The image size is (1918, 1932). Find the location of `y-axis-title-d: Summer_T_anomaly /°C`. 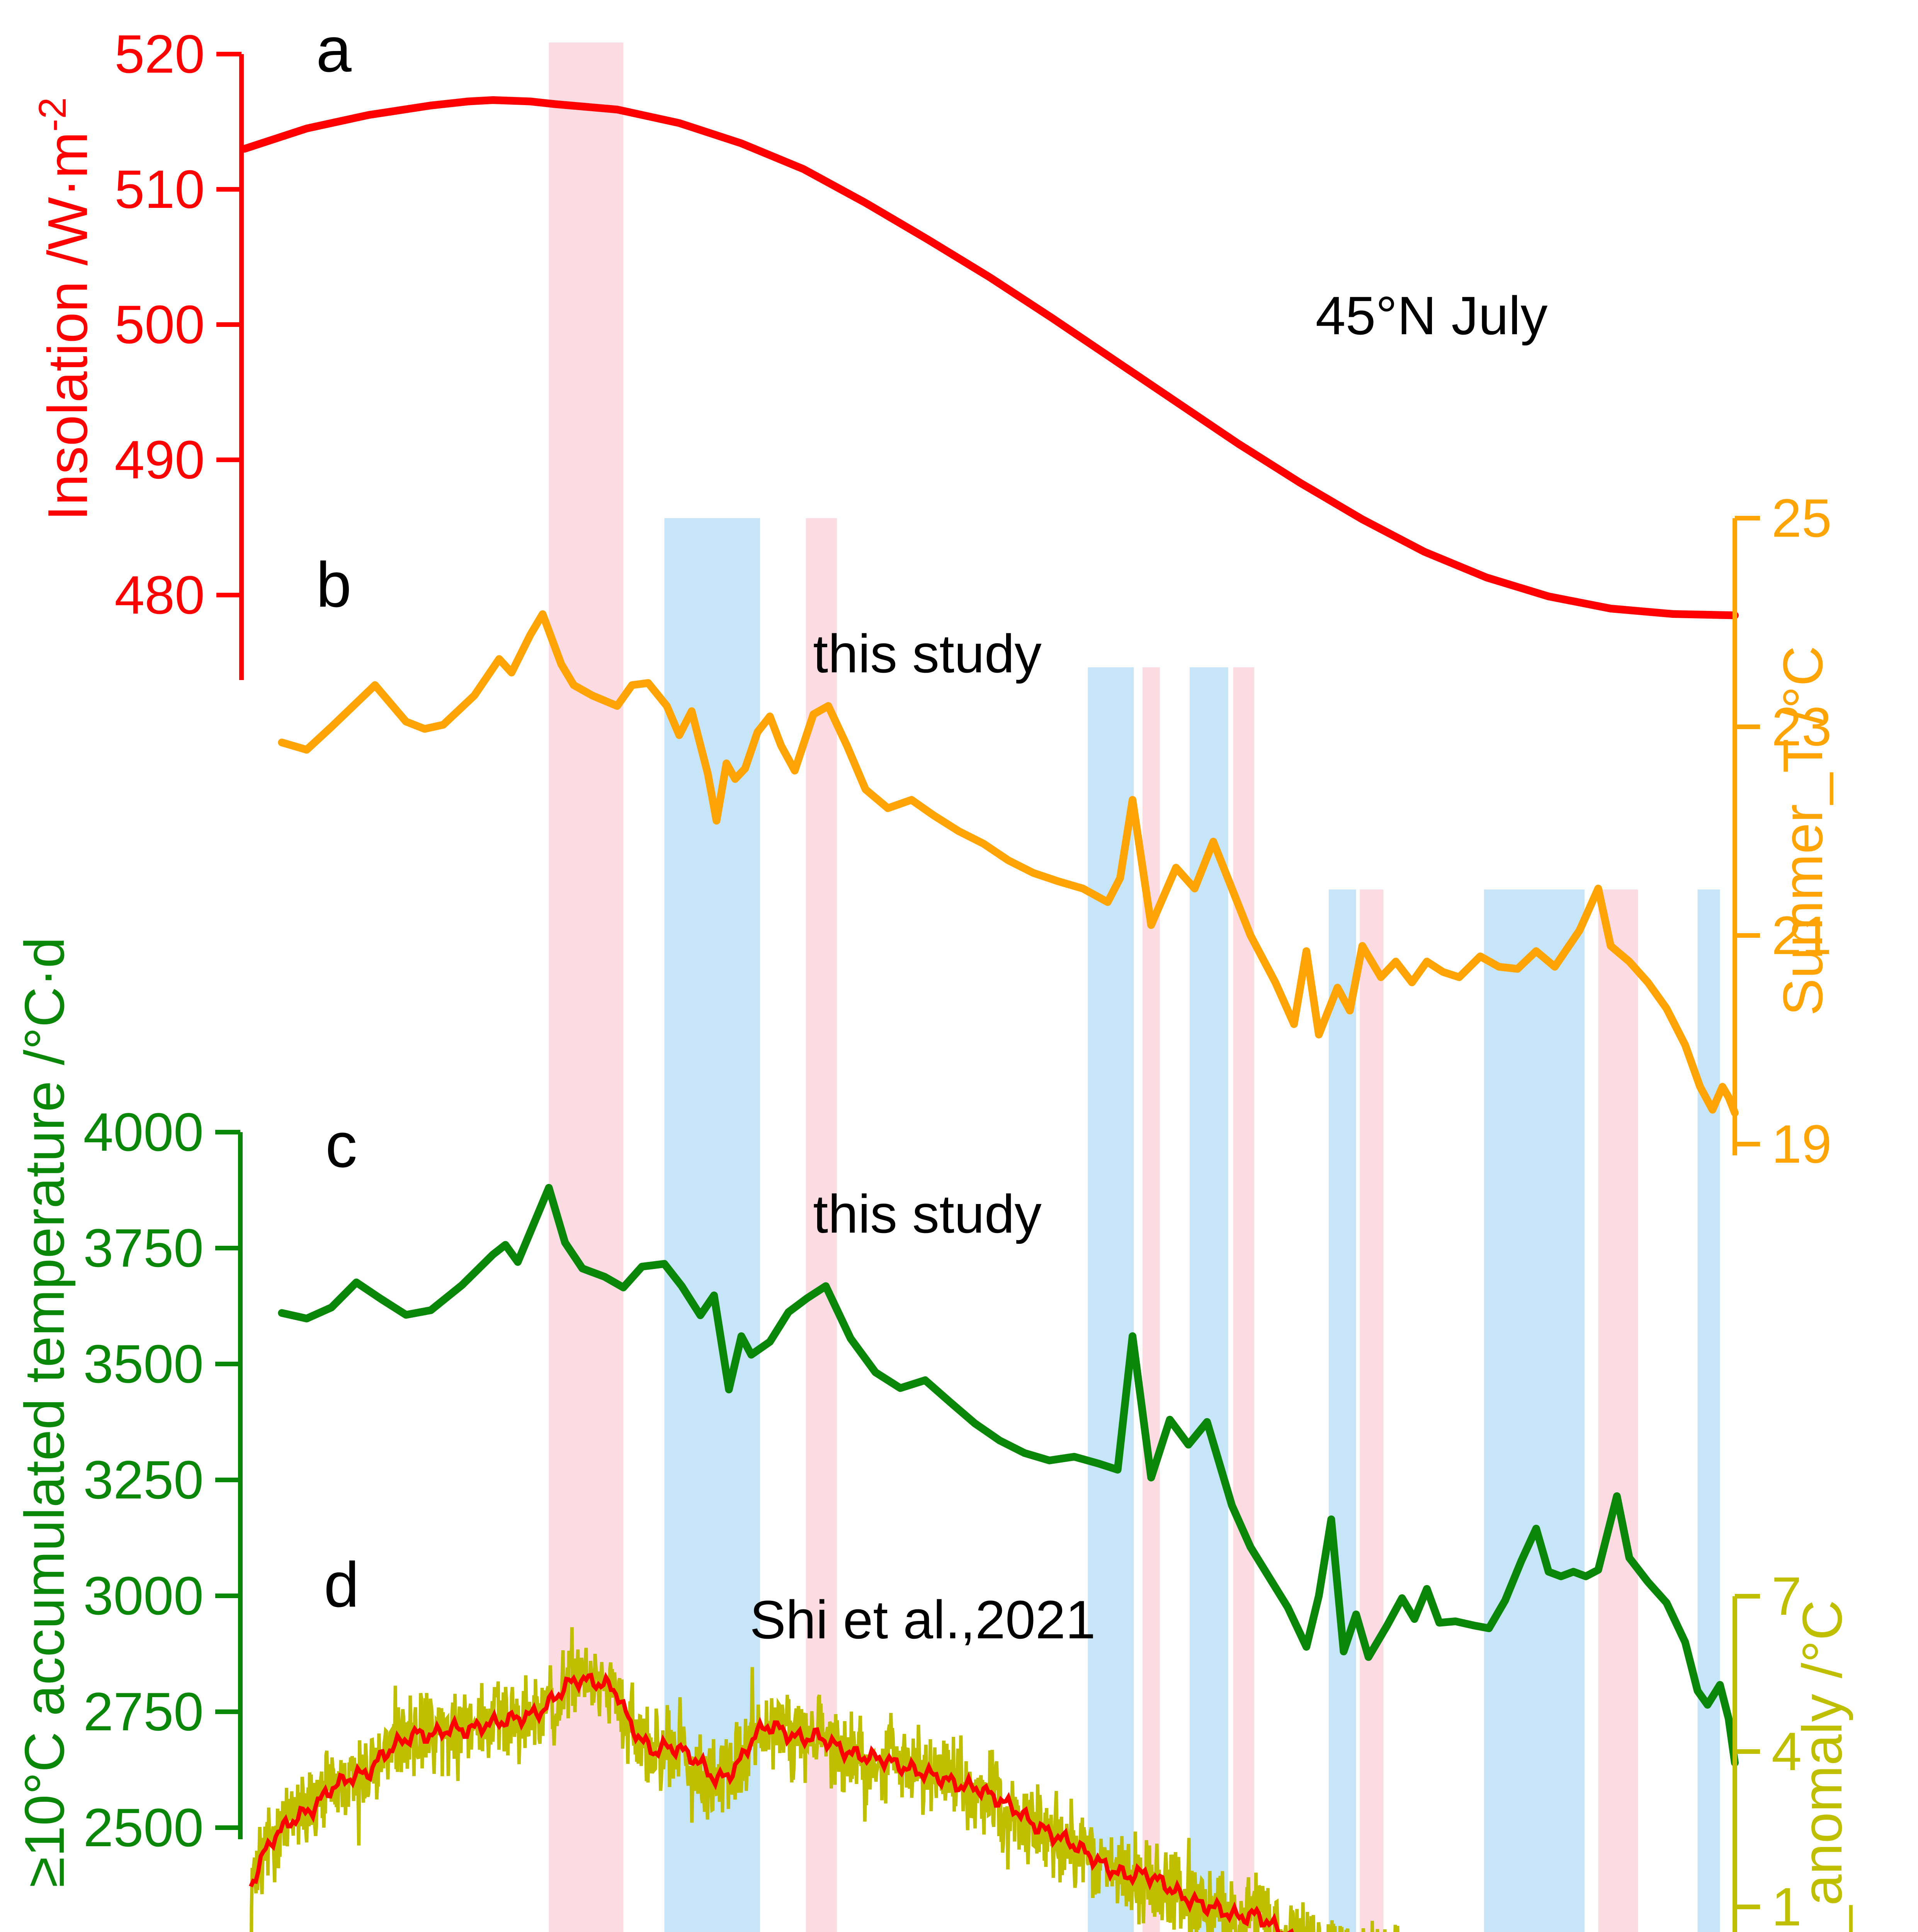

y-axis-title-d: Summer_T_anomaly /°C is located at coordinates (1822, 1766).